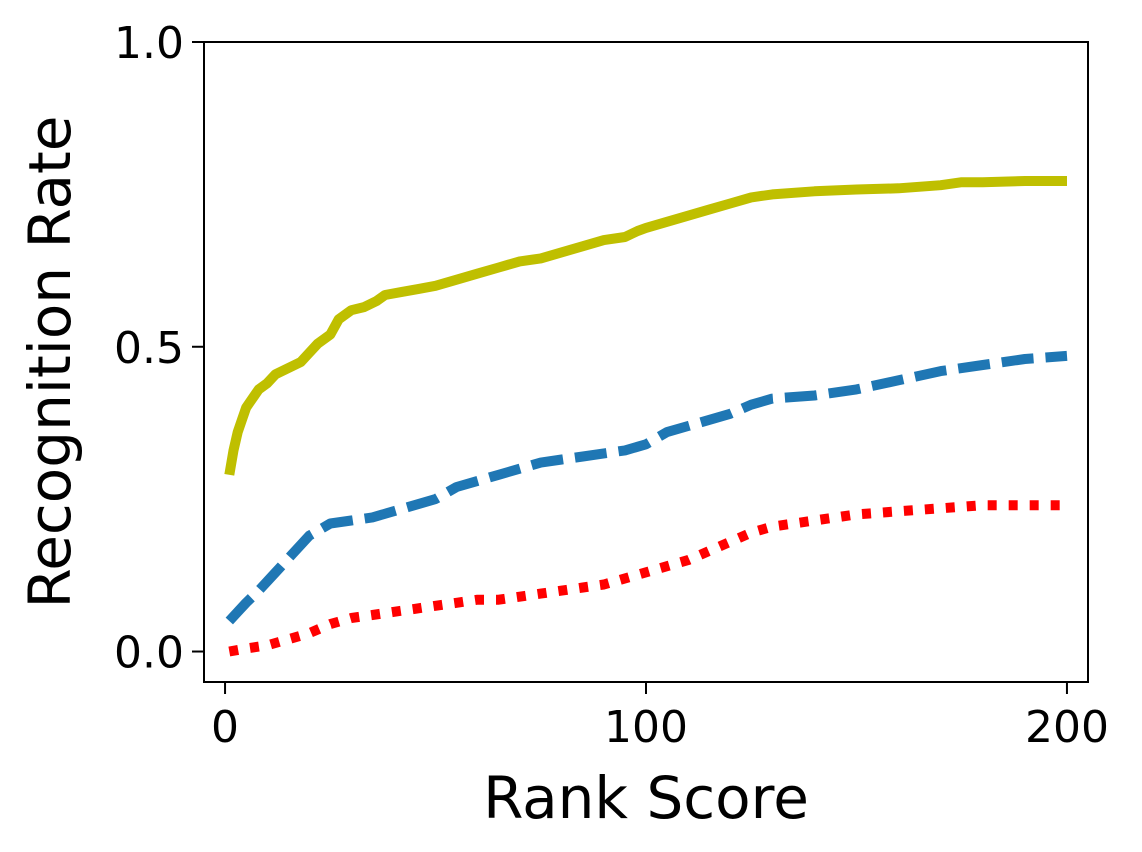 This screenshot has width=1142, height=852. What do you see at coordinates (646, 798) in the screenshot?
I see `x-axis-label: Rank Score` at bounding box center [646, 798].